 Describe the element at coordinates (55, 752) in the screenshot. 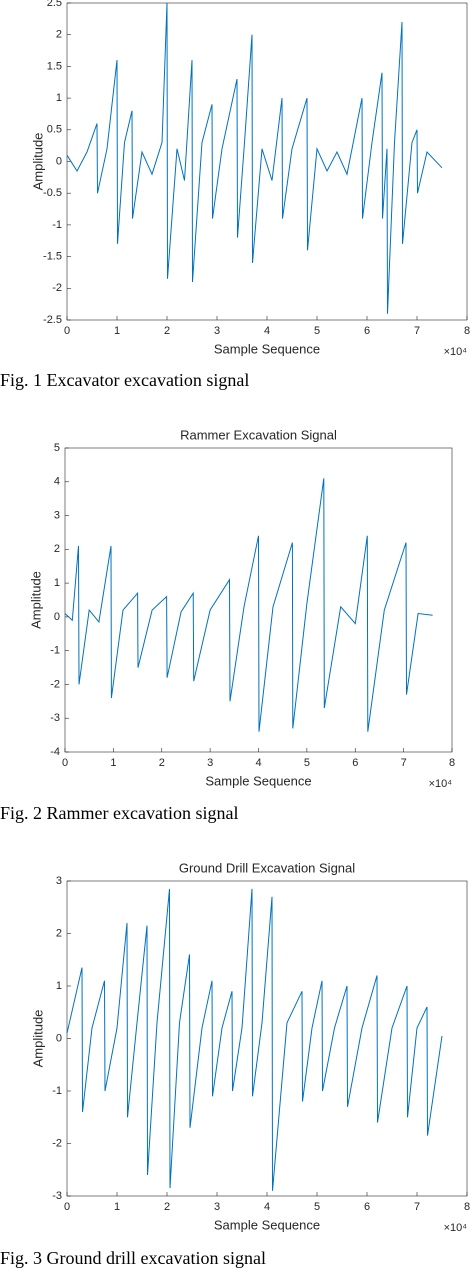

I see `y-tick-label: -4` at that location.